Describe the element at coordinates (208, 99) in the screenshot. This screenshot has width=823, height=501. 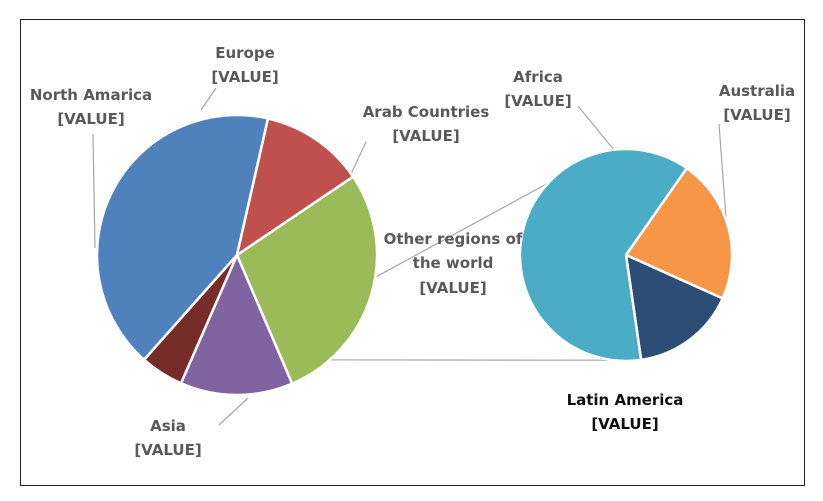
I see `leader-line-europe` at that location.